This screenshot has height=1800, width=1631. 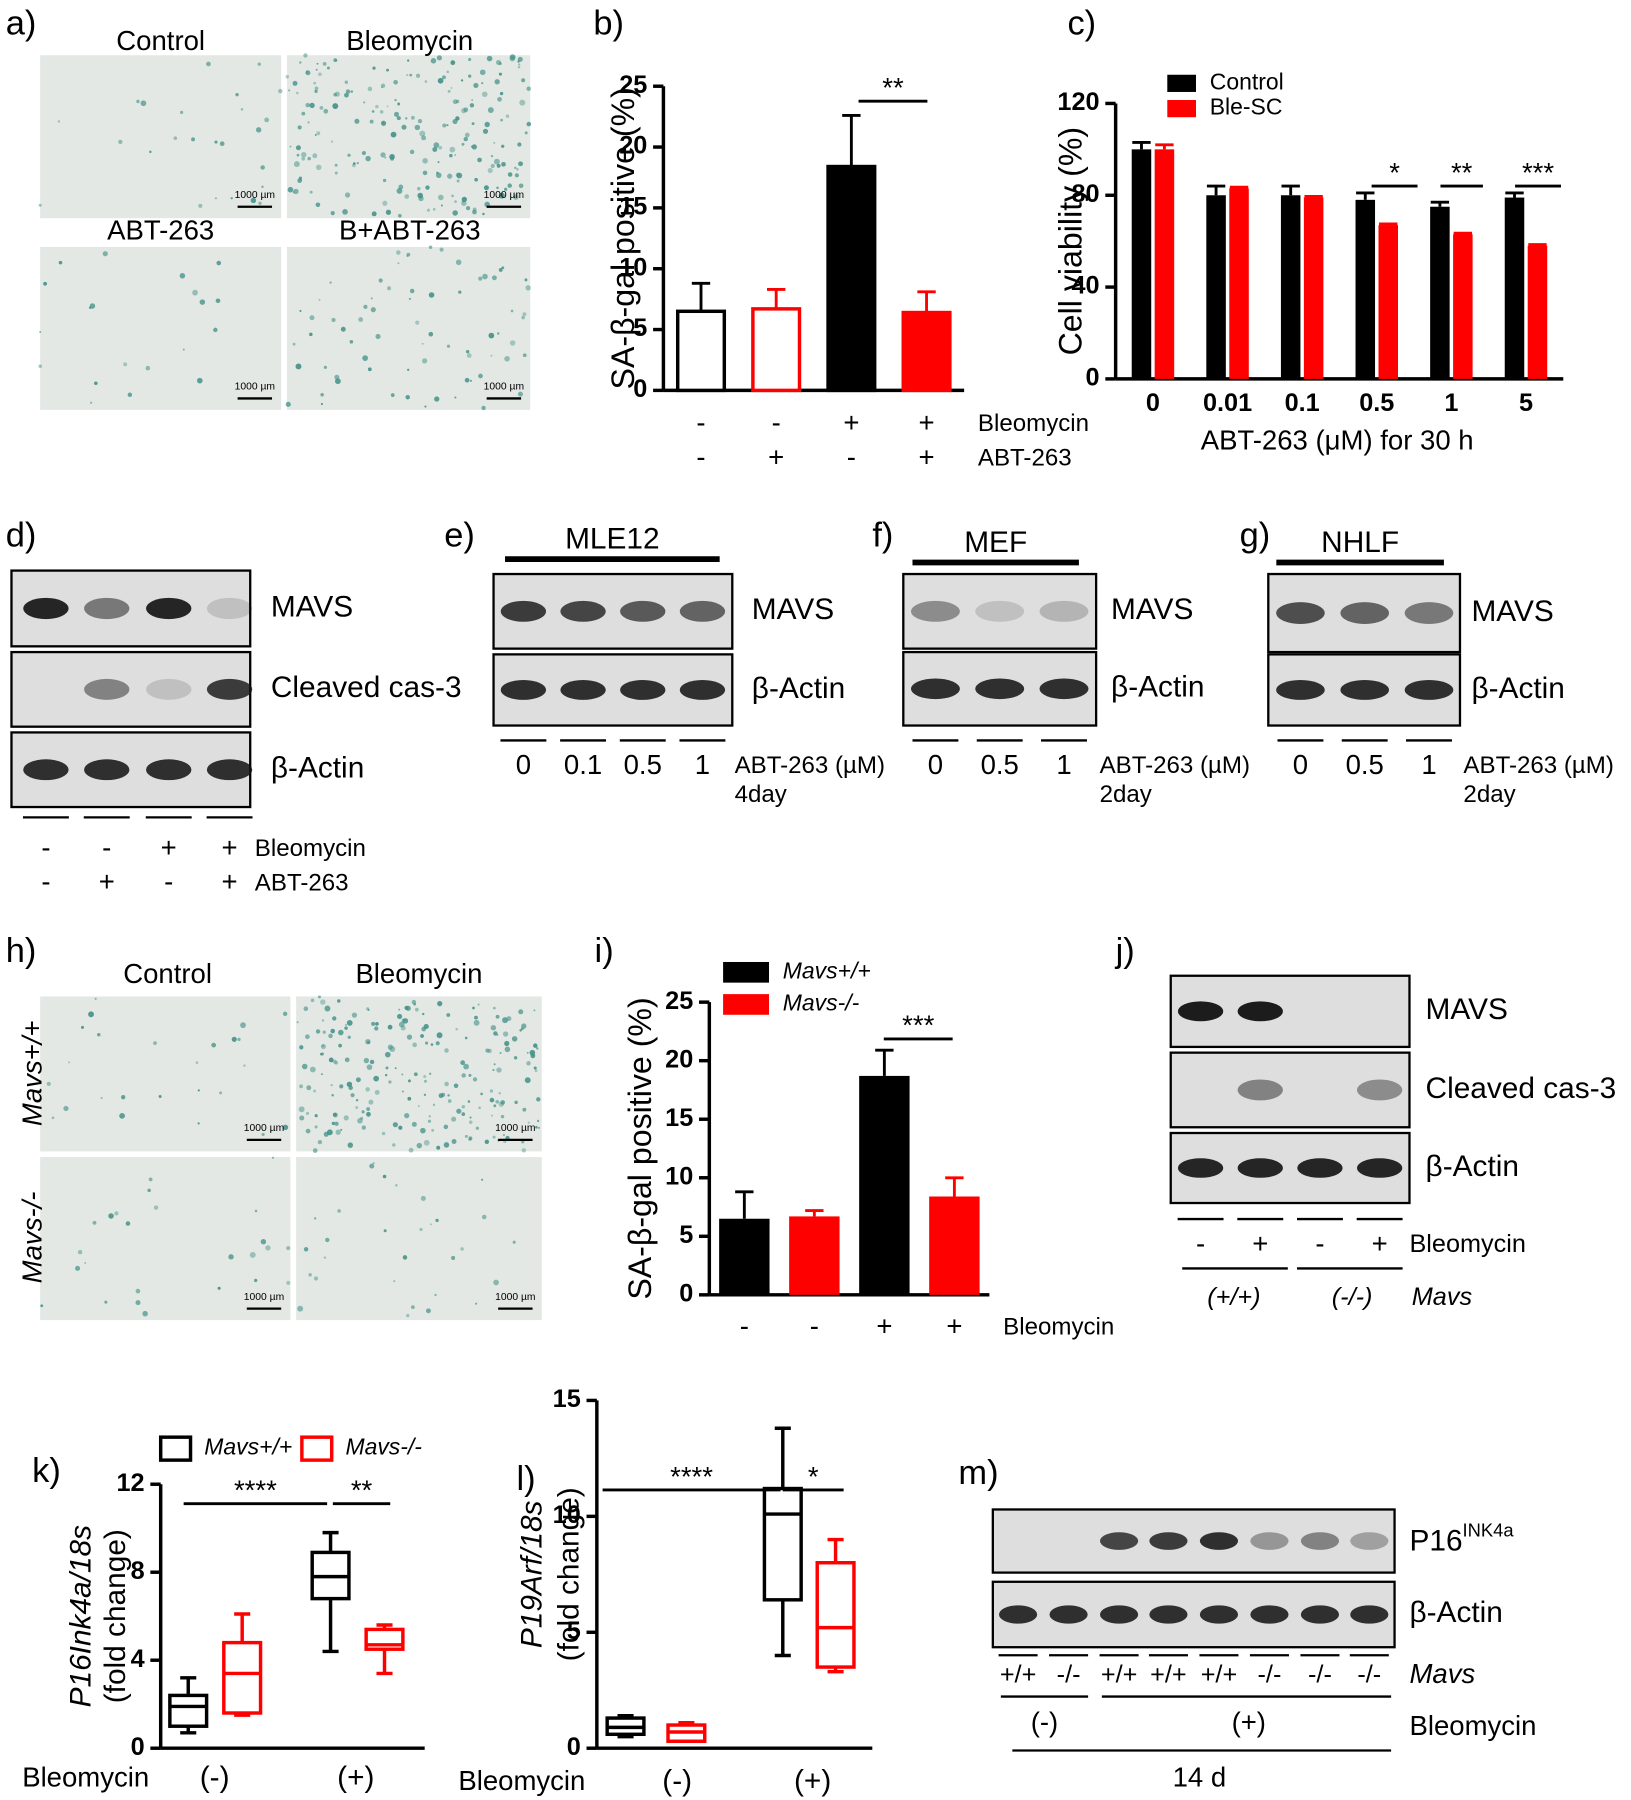 I want to click on genotype: +/+, so click(x=1219, y=1675).